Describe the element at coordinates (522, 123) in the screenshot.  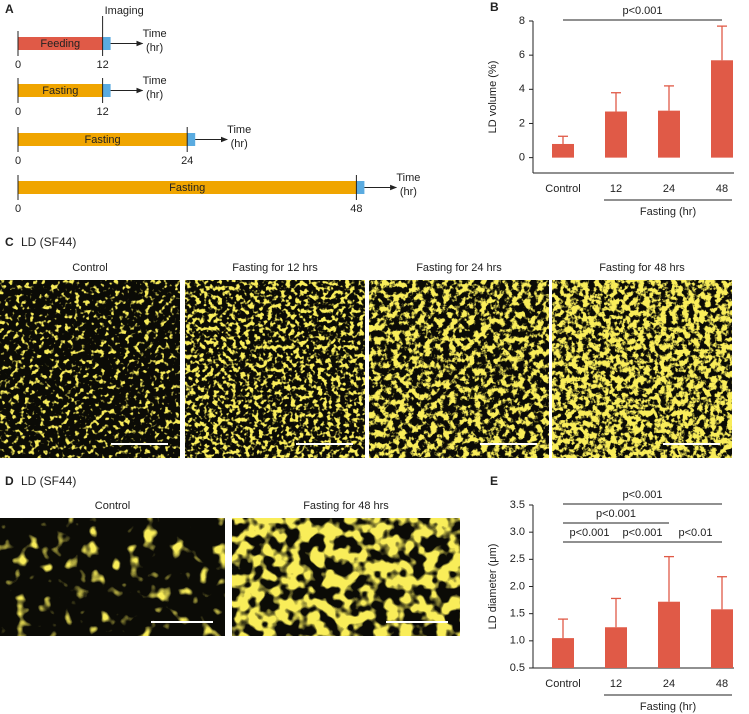
I see `y-tick-label: 2` at that location.